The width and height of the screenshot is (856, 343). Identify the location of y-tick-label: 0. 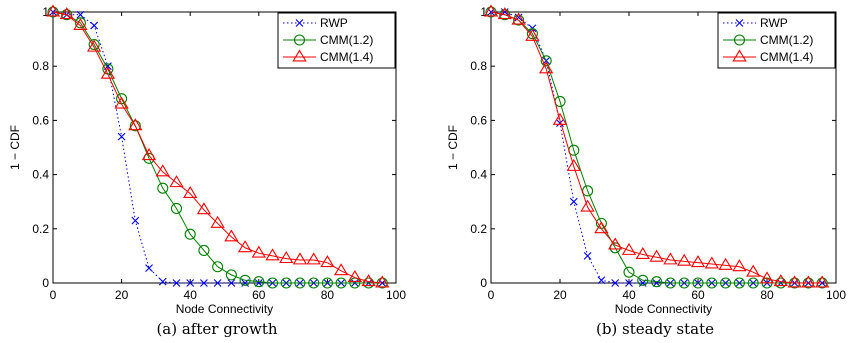
(45, 283).